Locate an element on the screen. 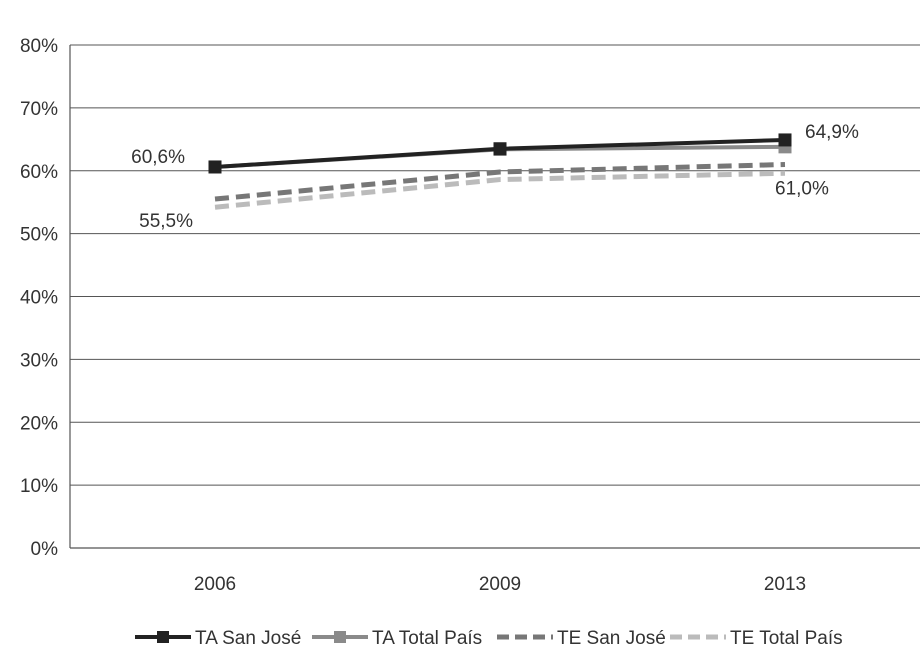 The width and height of the screenshot is (920, 659). data-label: 60,6% is located at coordinates (158, 157).